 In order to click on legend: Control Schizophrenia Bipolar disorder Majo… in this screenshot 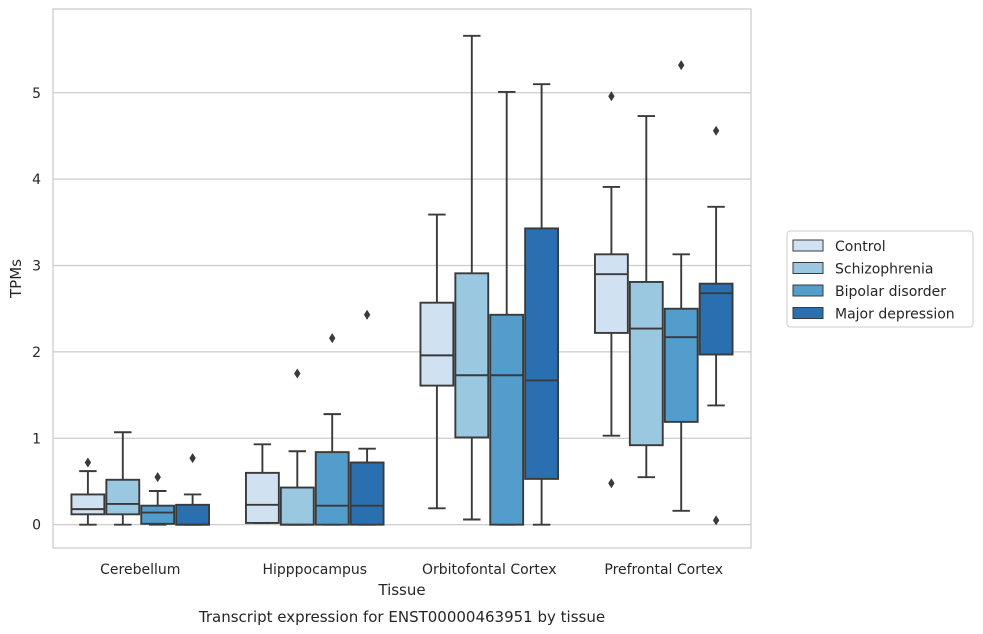, I will do `click(880, 279)`.